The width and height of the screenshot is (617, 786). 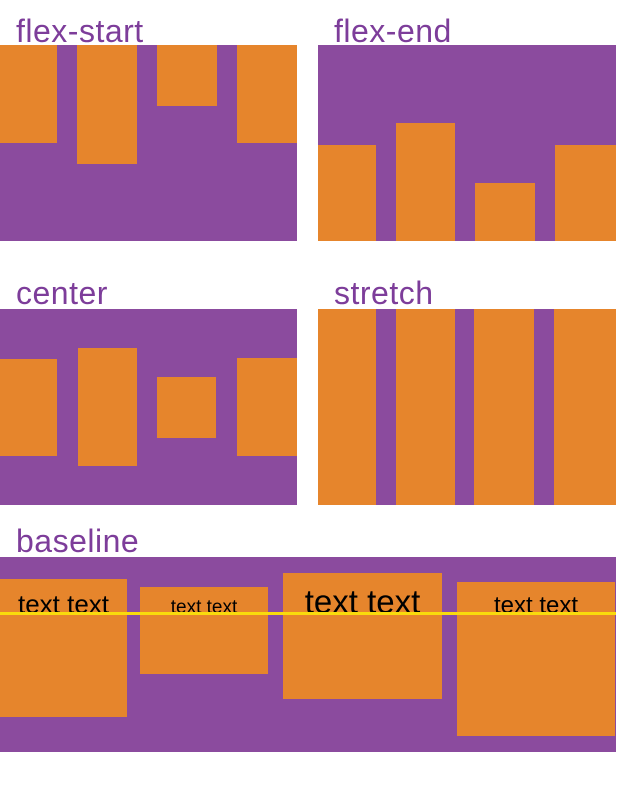 I want to click on panel-flex-start: flex-start, so click(x=148, y=120).